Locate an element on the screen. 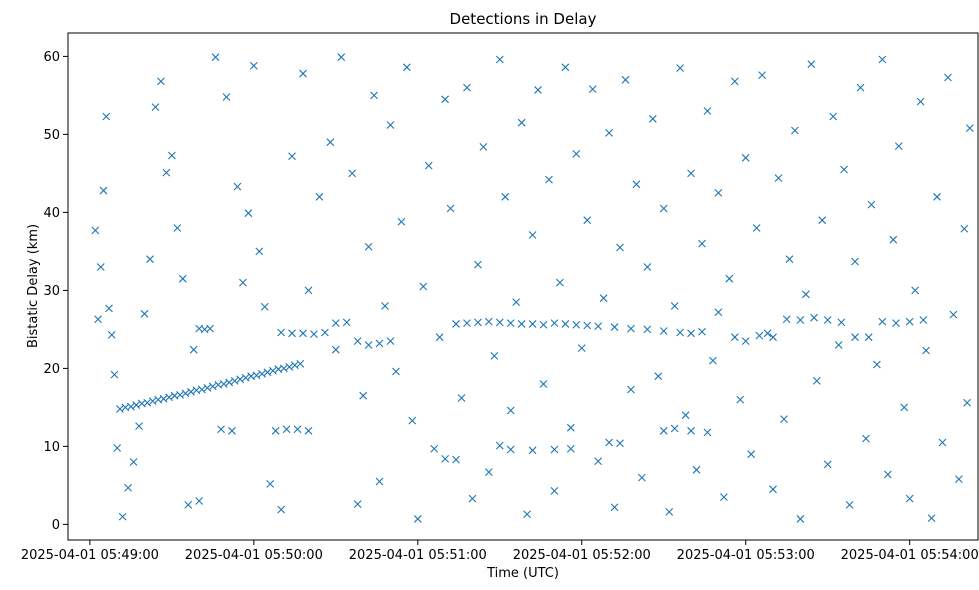 This screenshot has height=590, width=979. y-tick-label: 40 is located at coordinates (51, 213).